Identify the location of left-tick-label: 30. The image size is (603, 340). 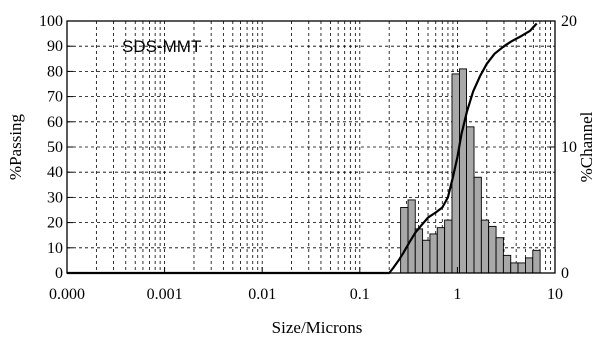
(55, 197).